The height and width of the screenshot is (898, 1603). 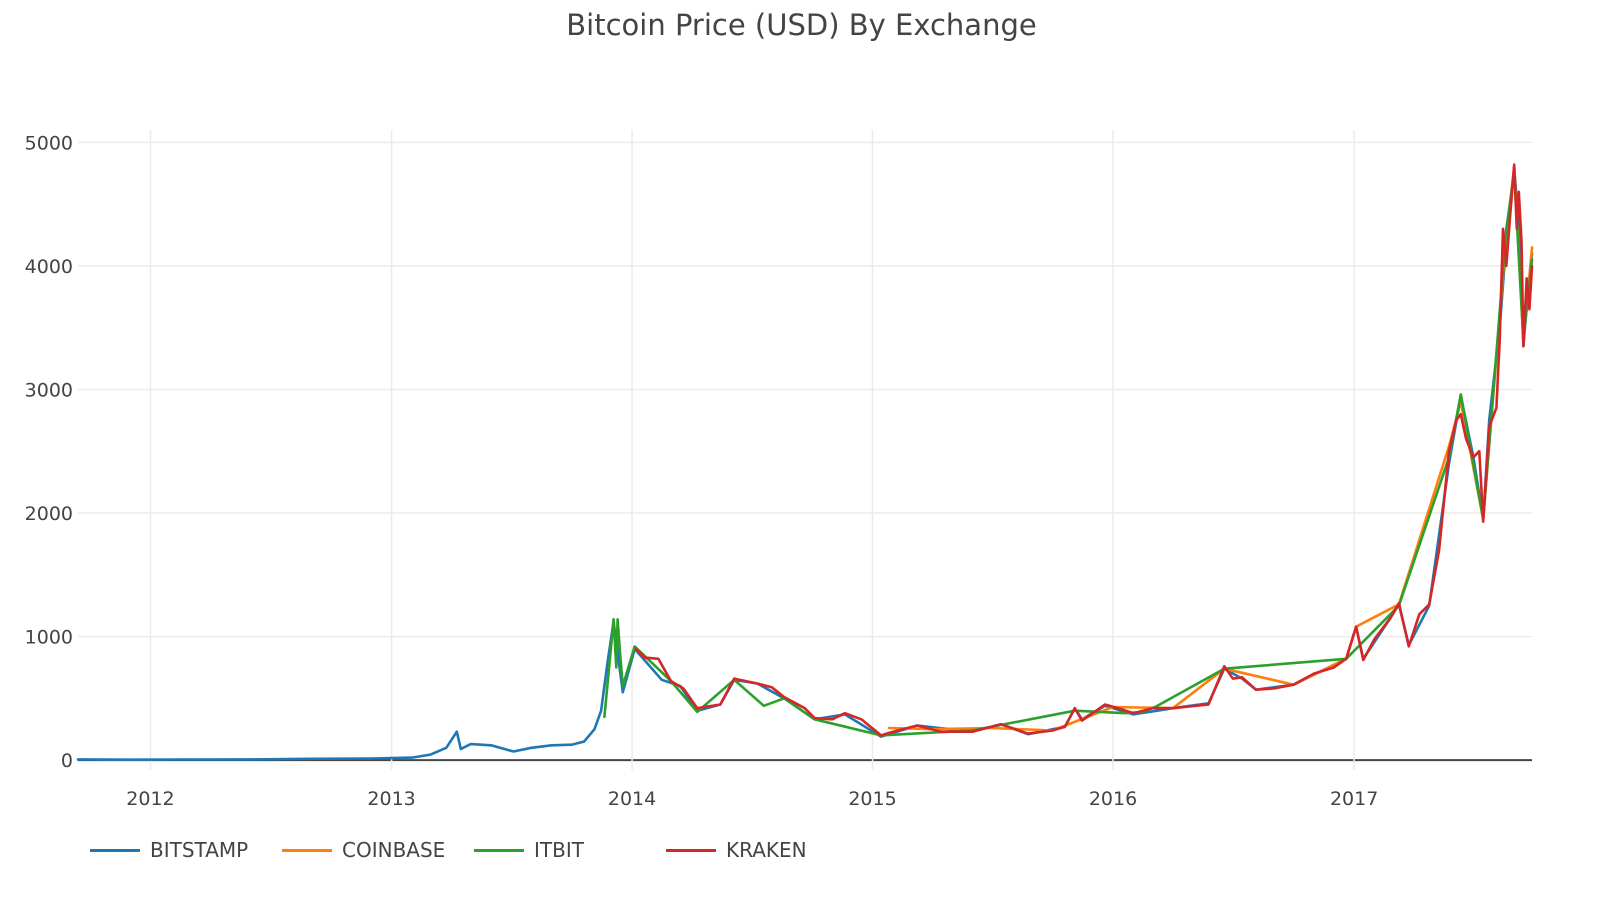 I want to click on y-tick-label: 2000, so click(x=49, y=514).